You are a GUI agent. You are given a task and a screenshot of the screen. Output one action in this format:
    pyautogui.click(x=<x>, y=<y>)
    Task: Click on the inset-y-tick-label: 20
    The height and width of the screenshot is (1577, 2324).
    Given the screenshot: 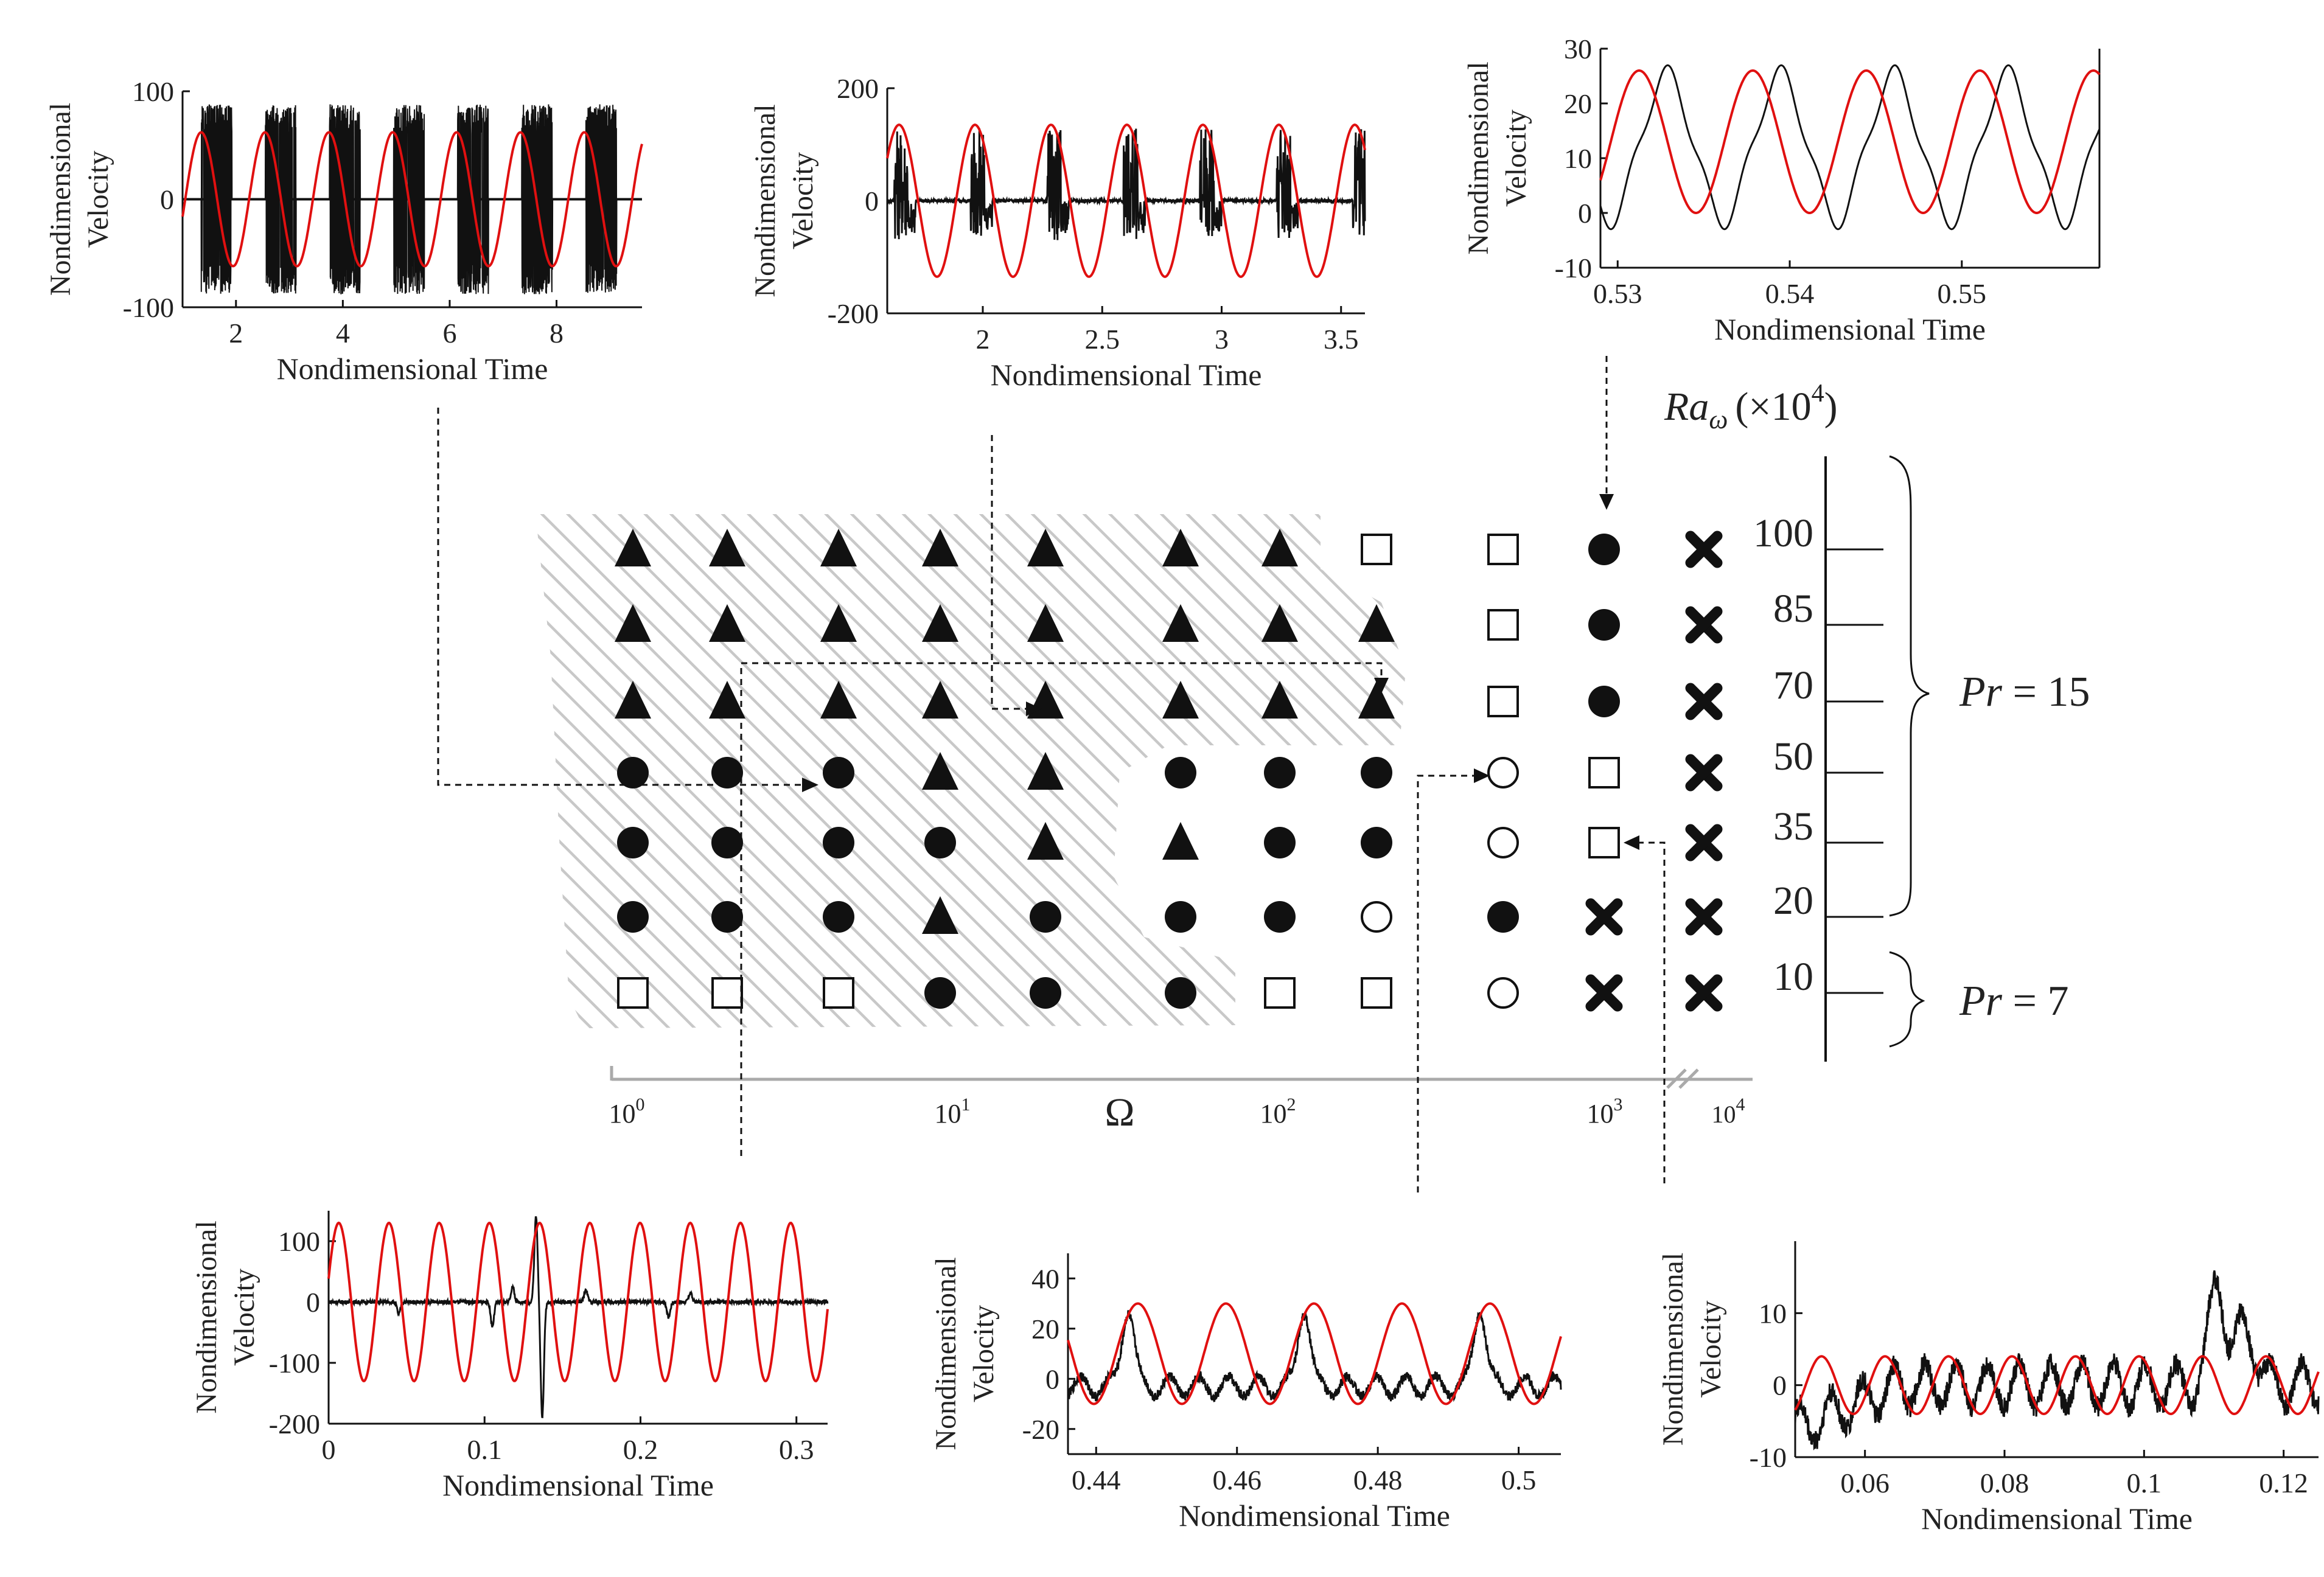 What is the action you would take?
    pyautogui.click(x=1045, y=1329)
    